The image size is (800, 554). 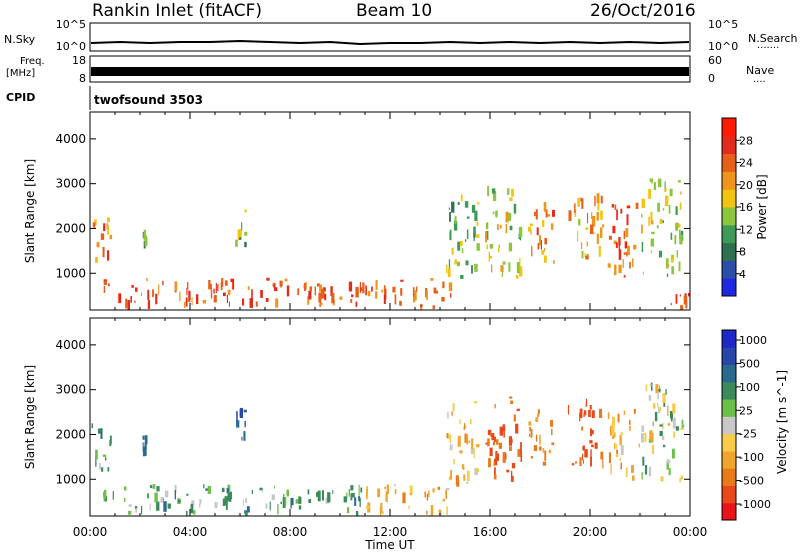 I want to click on velocity-colorbar-tick-label: 25, so click(x=746, y=410).